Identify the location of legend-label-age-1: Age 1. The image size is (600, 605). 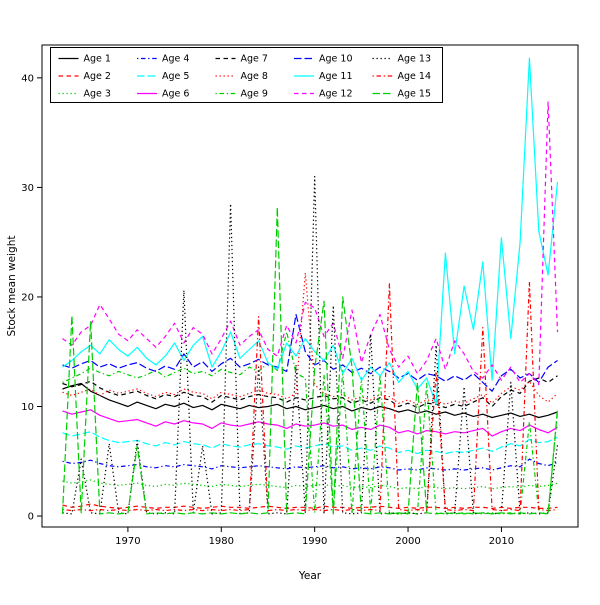
(97, 59).